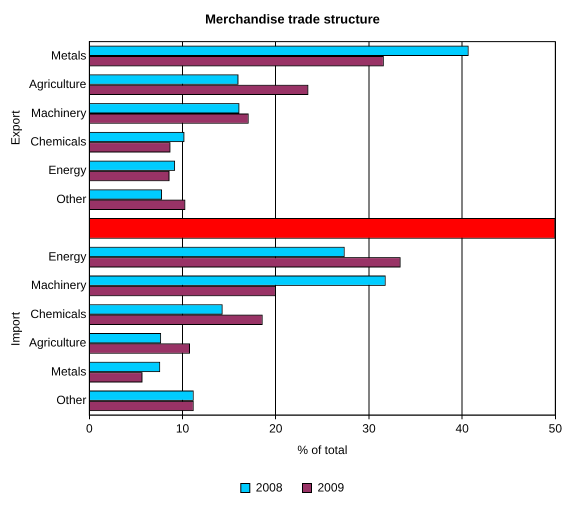  What do you see at coordinates (15, 128) in the screenshot?
I see `text: Export` at bounding box center [15, 128].